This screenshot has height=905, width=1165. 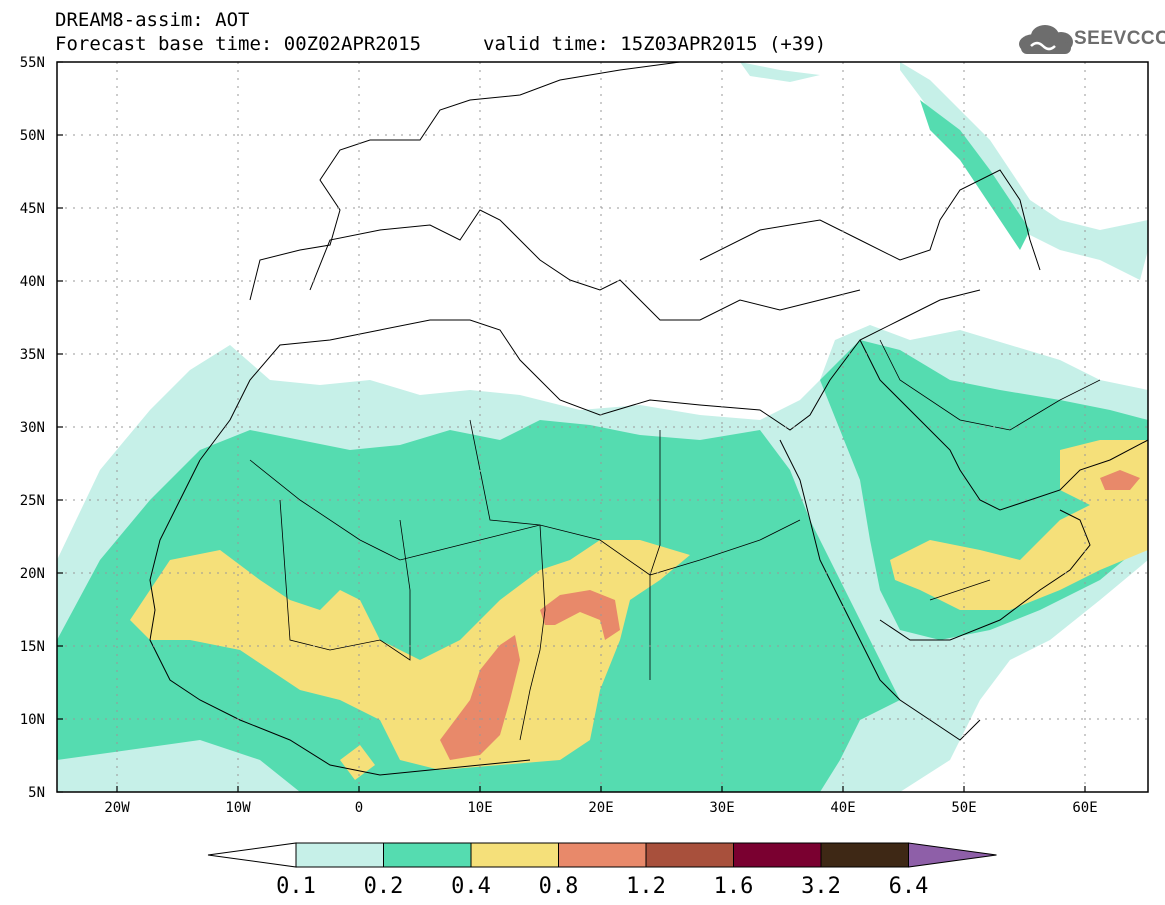 What do you see at coordinates (821, 886) in the screenshot?
I see `colorbar-label: 3.2` at bounding box center [821, 886].